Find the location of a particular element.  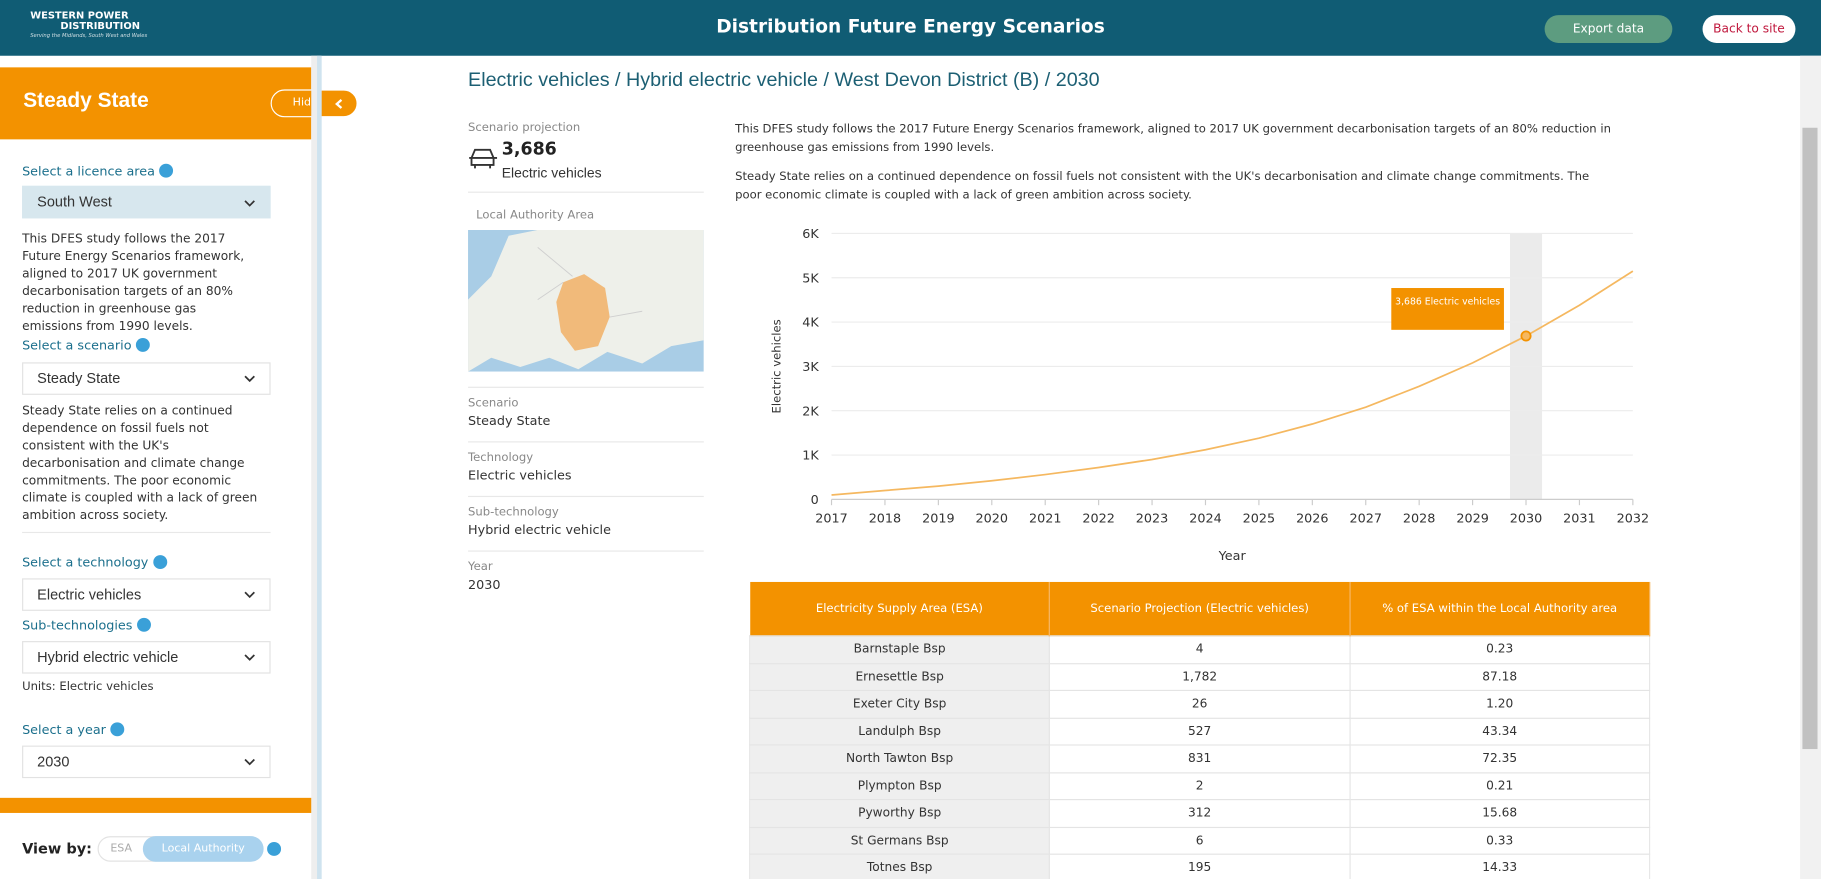

x-tick-label: 2017 is located at coordinates (831, 519).